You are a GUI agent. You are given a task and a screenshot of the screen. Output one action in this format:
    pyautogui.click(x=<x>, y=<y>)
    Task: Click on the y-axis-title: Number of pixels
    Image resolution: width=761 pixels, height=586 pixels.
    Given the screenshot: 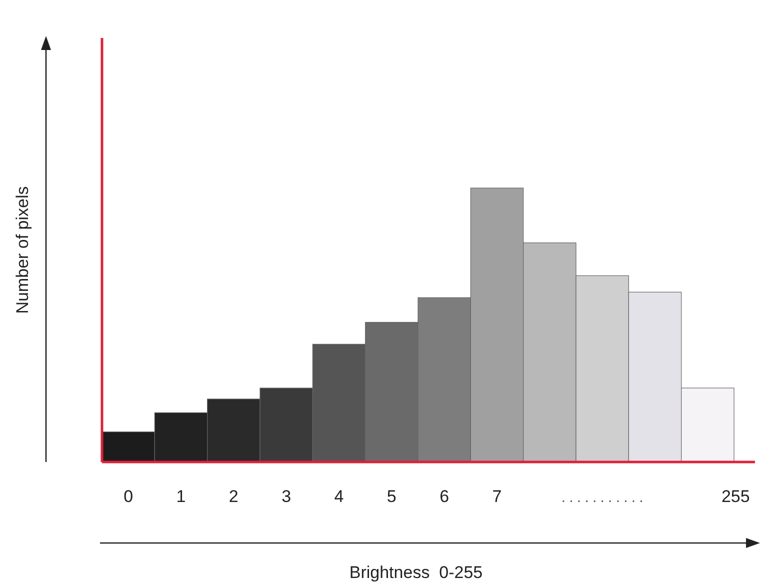 What is the action you would take?
    pyautogui.click(x=22, y=250)
    